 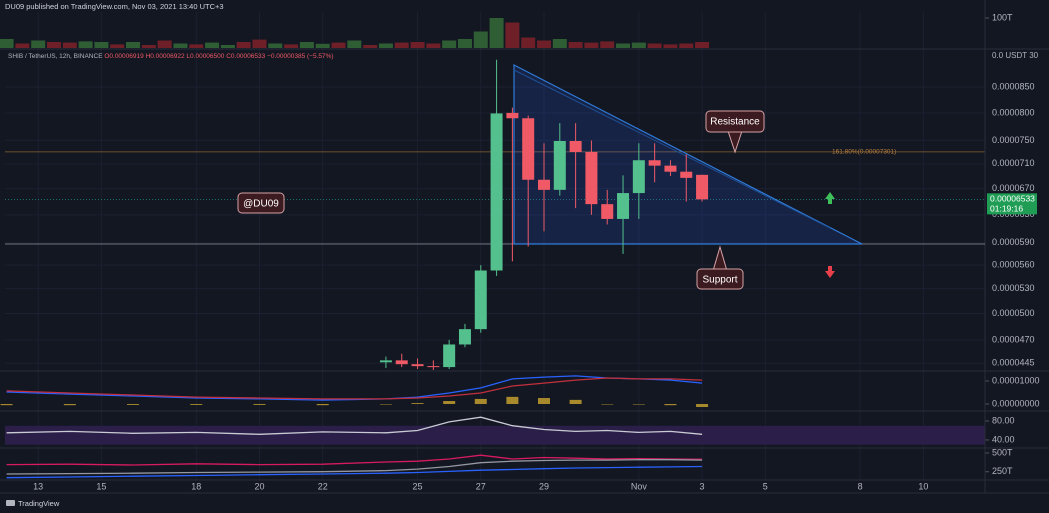 I want to click on logo-mark, so click(x=10, y=503).